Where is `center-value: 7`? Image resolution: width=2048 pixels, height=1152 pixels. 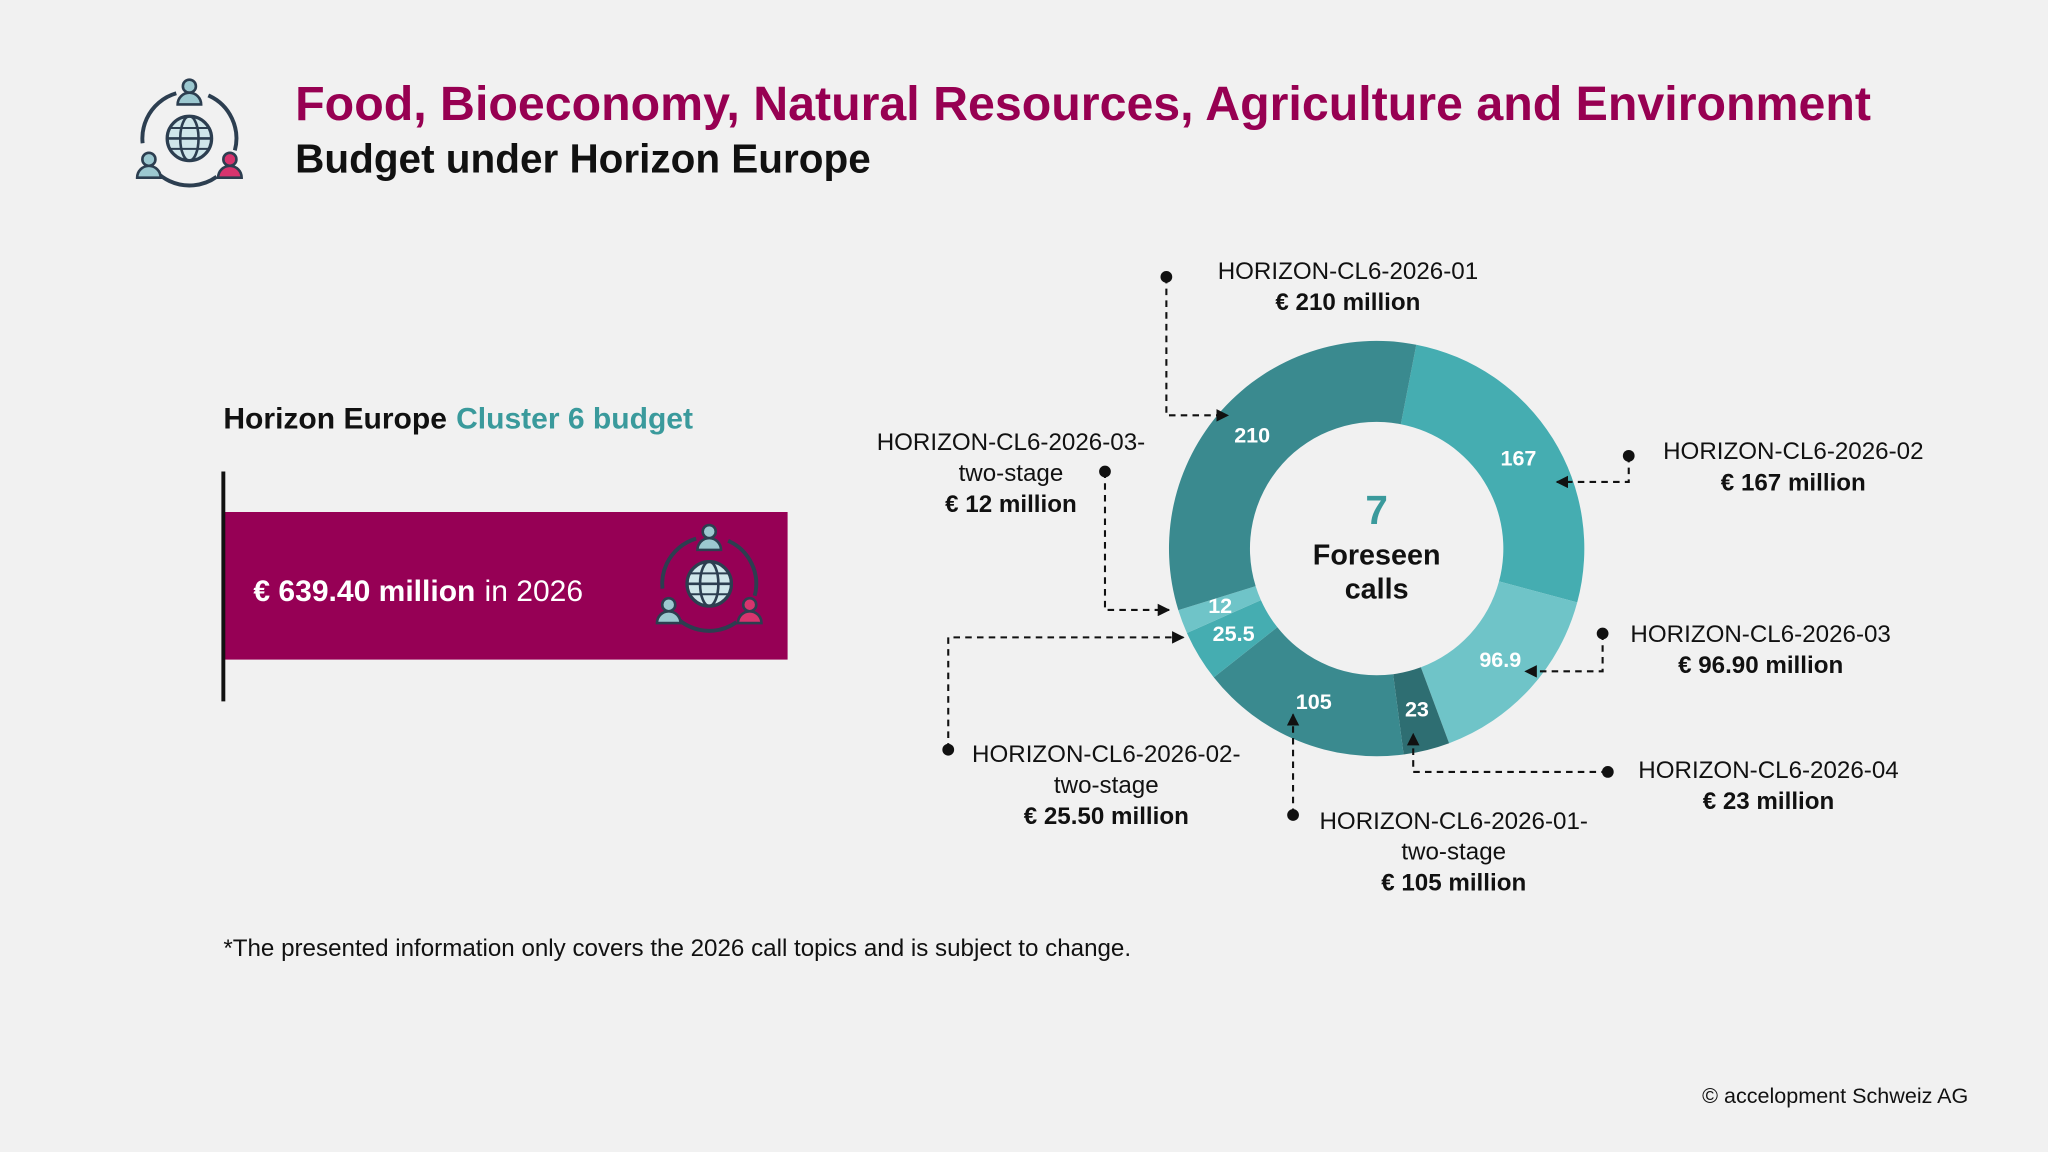 center-value: 7 is located at coordinates (1376, 510).